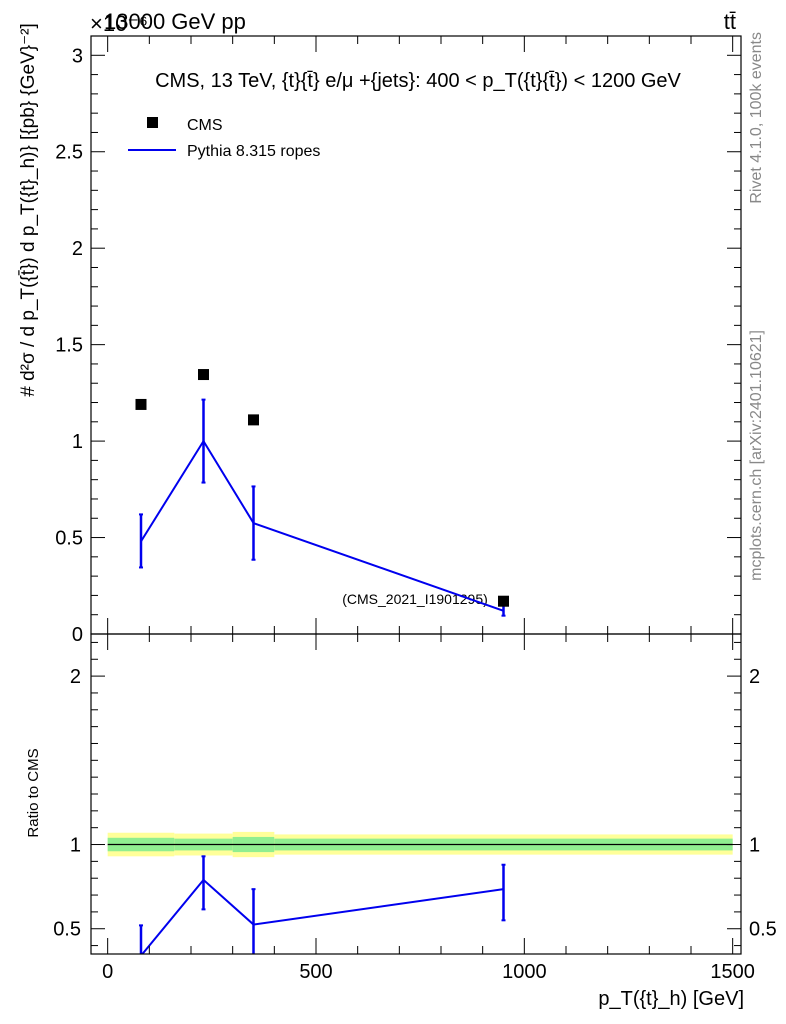 Image resolution: width=786 pixels, height=1024 pixels. What do you see at coordinates (77, 56) in the screenshot?
I see `main-ytick-label: 3` at bounding box center [77, 56].